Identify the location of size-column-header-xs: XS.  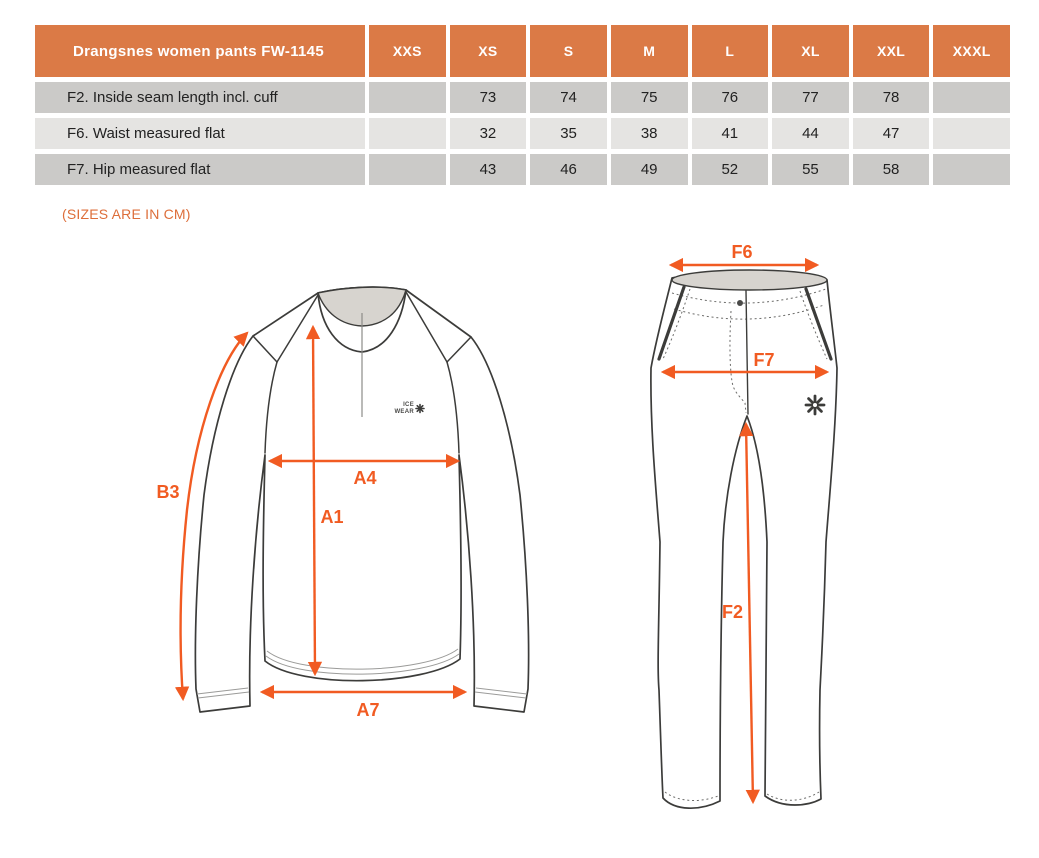
(488, 51).